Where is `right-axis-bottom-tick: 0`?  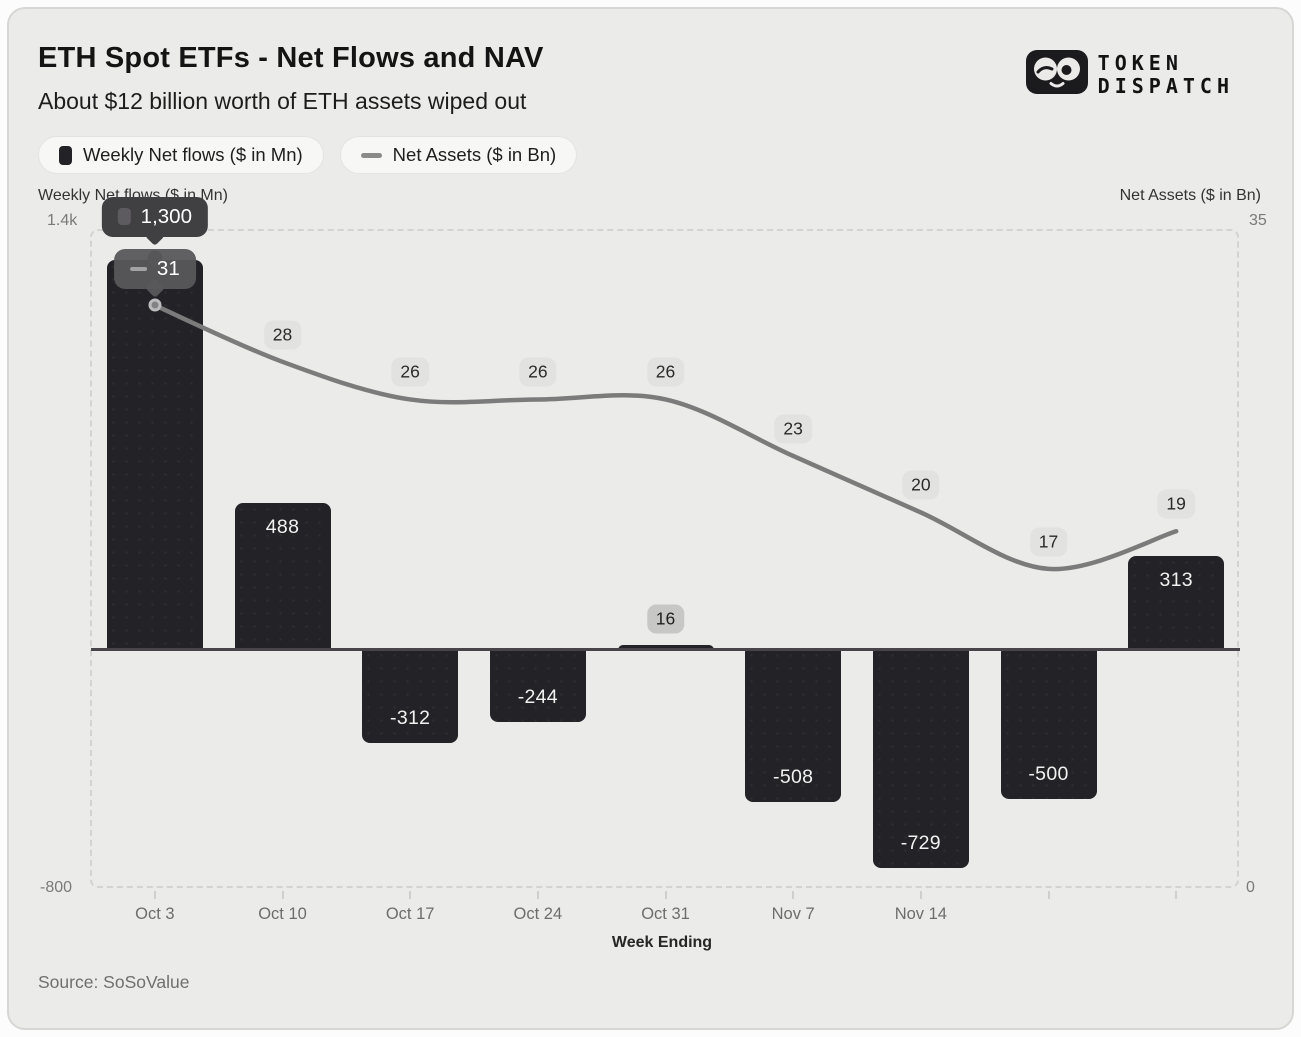 right-axis-bottom-tick: 0 is located at coordinates (1250, 887).